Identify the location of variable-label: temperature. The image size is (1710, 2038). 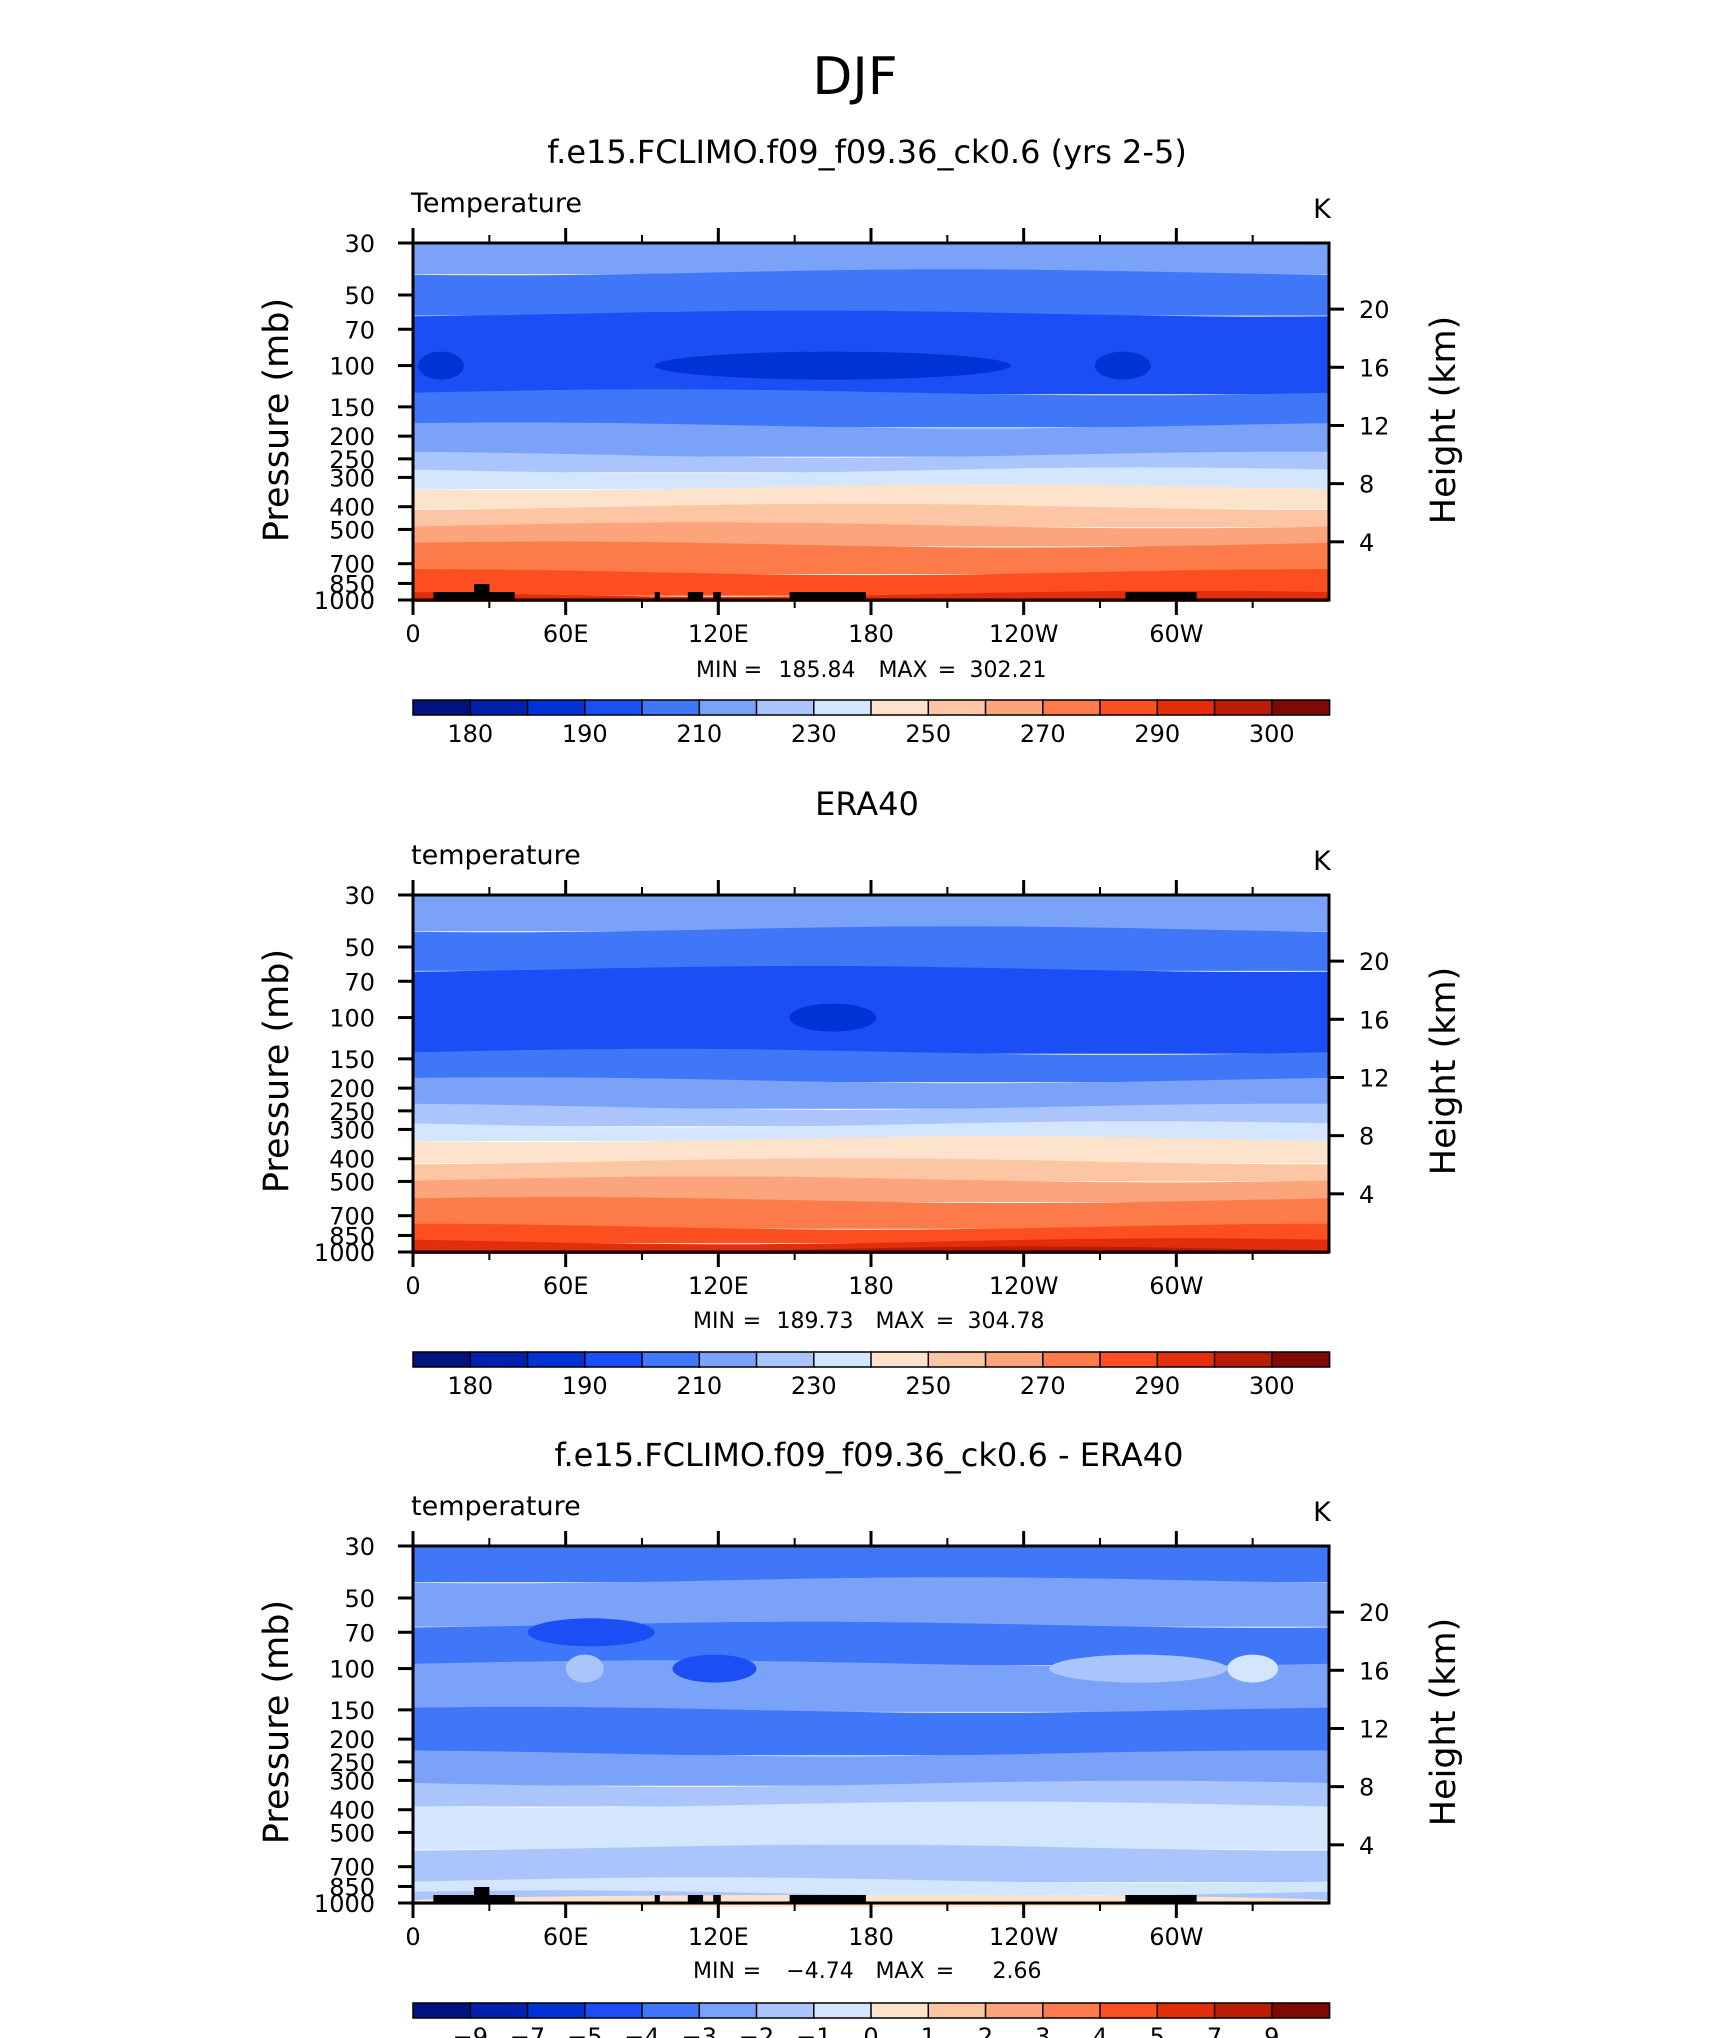
(496, 855).